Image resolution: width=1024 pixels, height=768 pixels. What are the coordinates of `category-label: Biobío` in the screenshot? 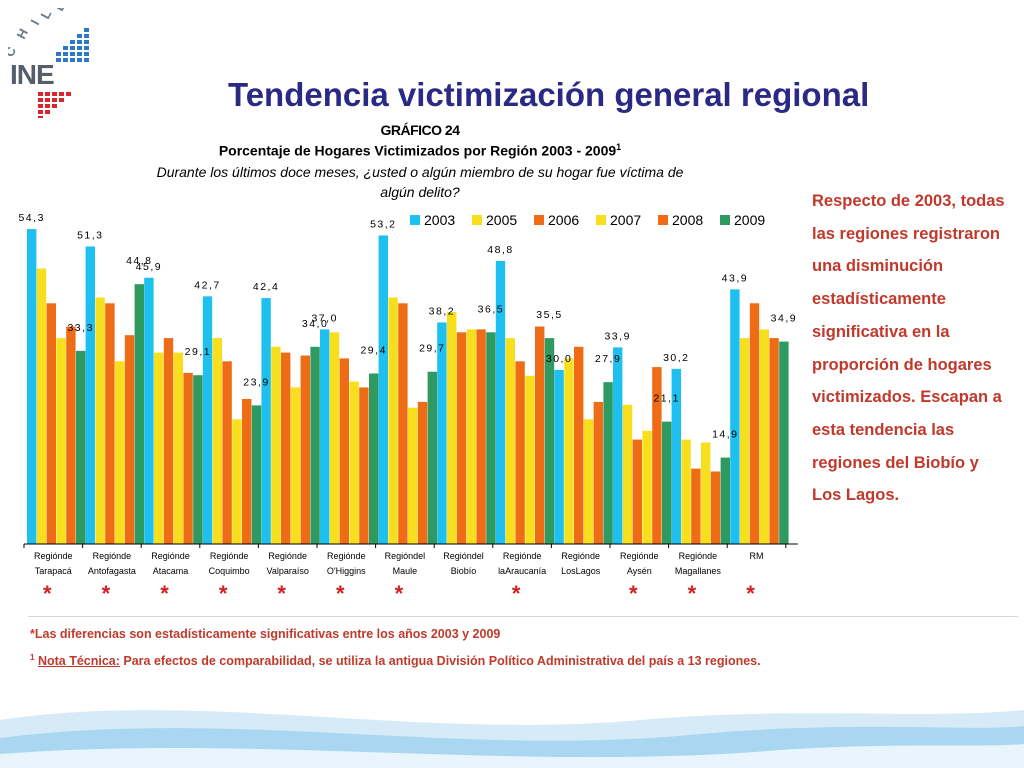 It's located at (464, 571).